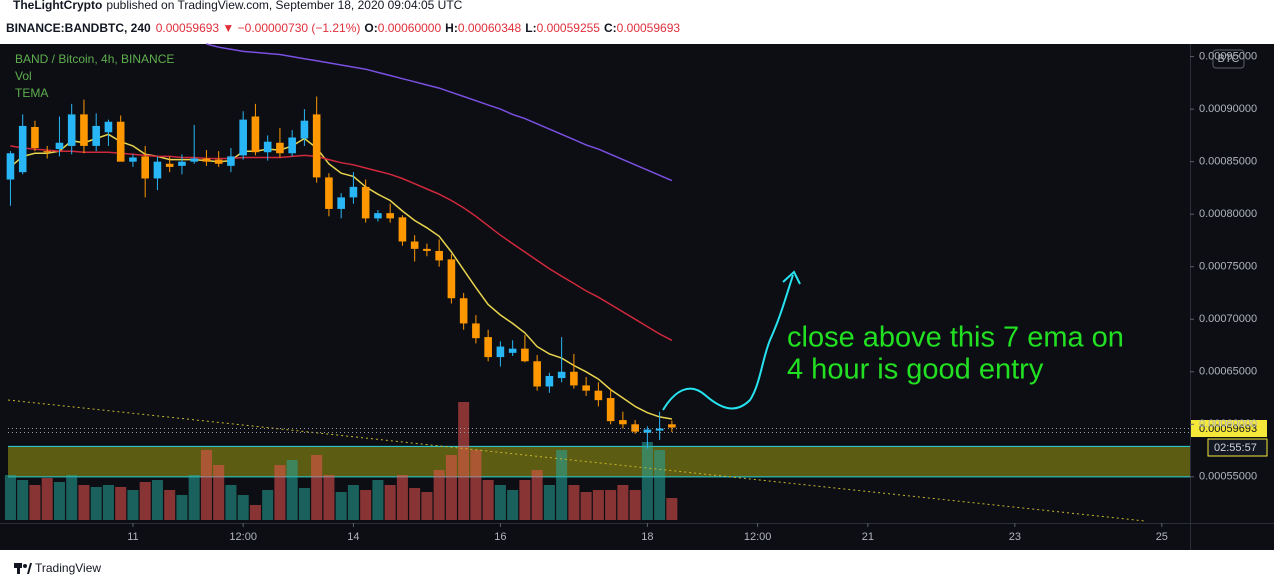 The image size is (1274, 587). Describe the element at coordinates (451, 28) in the screenshot. I see `ohlc-label: H:` at that location.